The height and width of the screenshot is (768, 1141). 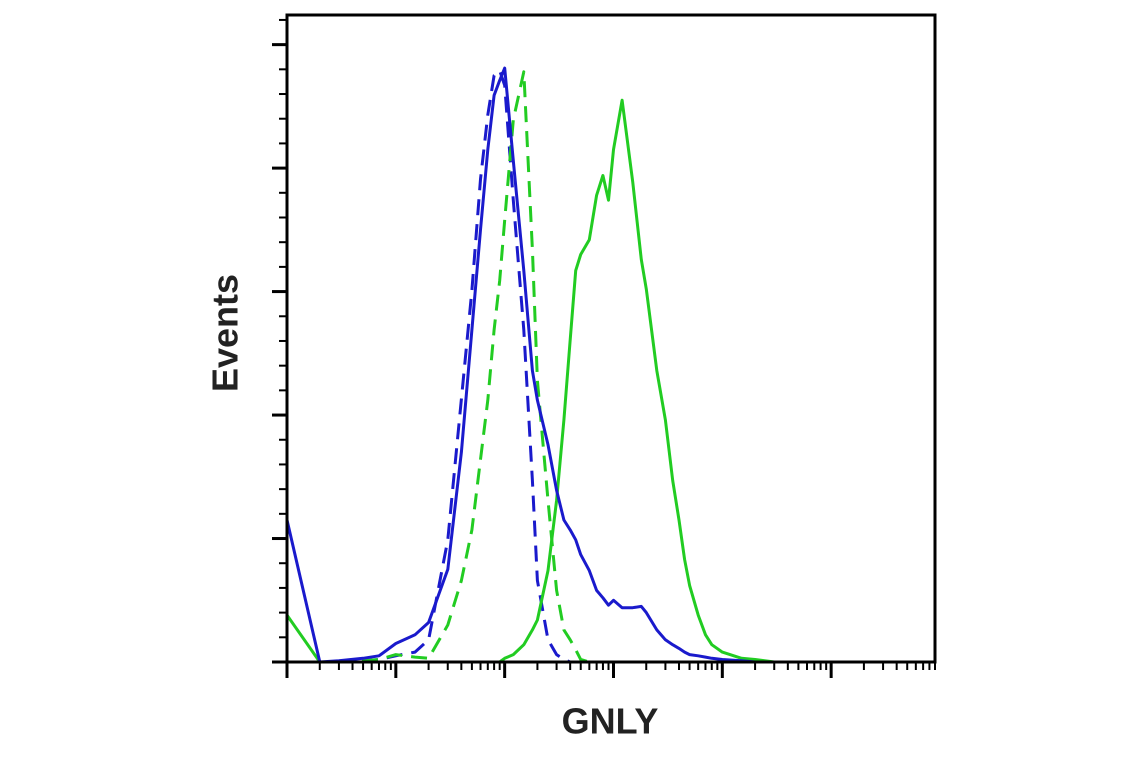 I want to click on x-axis-title: GNLY, so click(x=610, y=721).